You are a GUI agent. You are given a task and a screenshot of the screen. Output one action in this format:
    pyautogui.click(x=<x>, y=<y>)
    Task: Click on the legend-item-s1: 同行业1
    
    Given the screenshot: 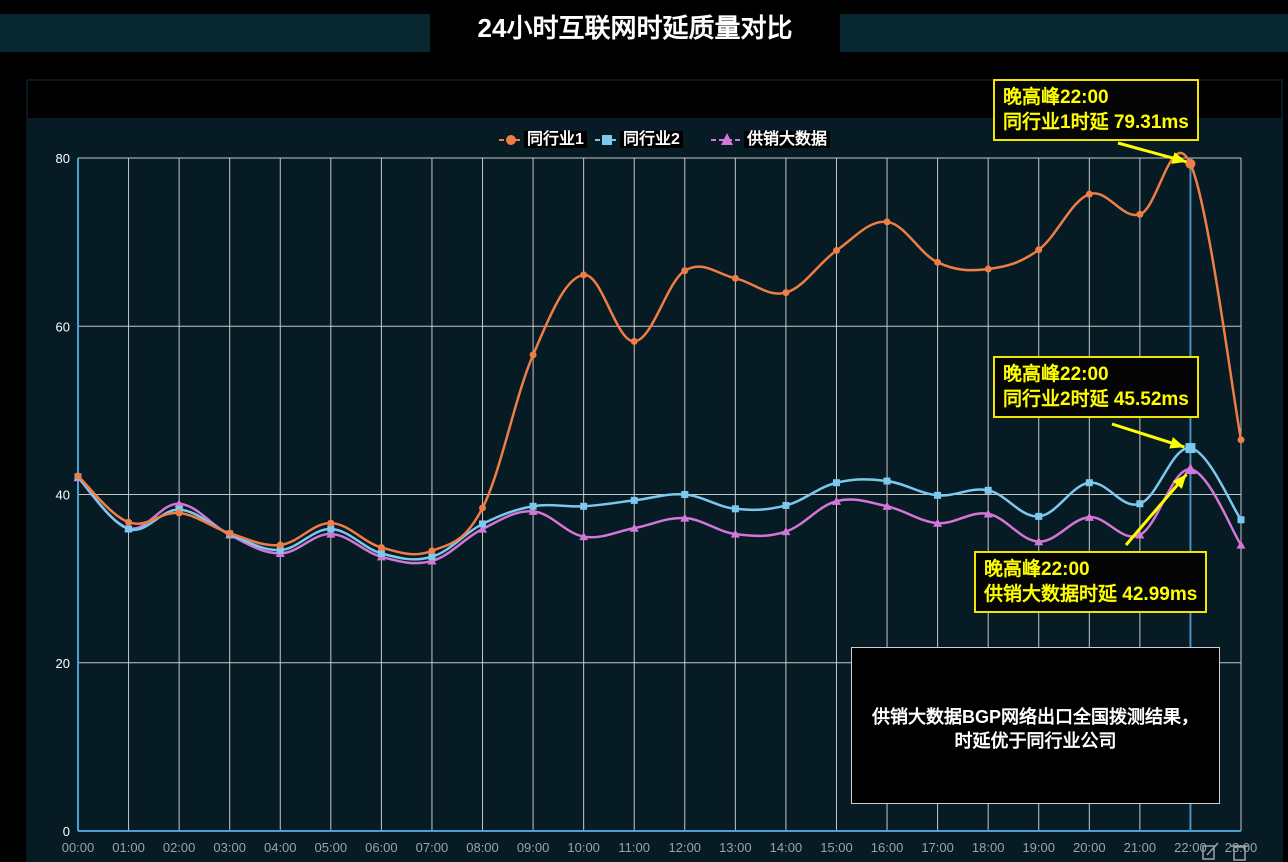 What is the action you would take?
    pyautogui.click(x=542, y=140)
    